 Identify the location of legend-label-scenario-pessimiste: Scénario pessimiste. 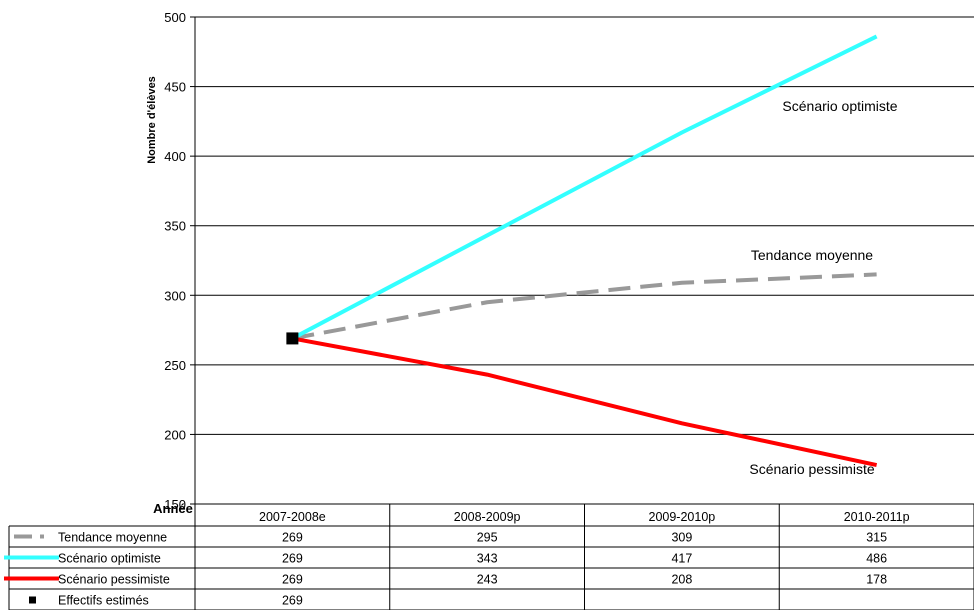
(114, 580).